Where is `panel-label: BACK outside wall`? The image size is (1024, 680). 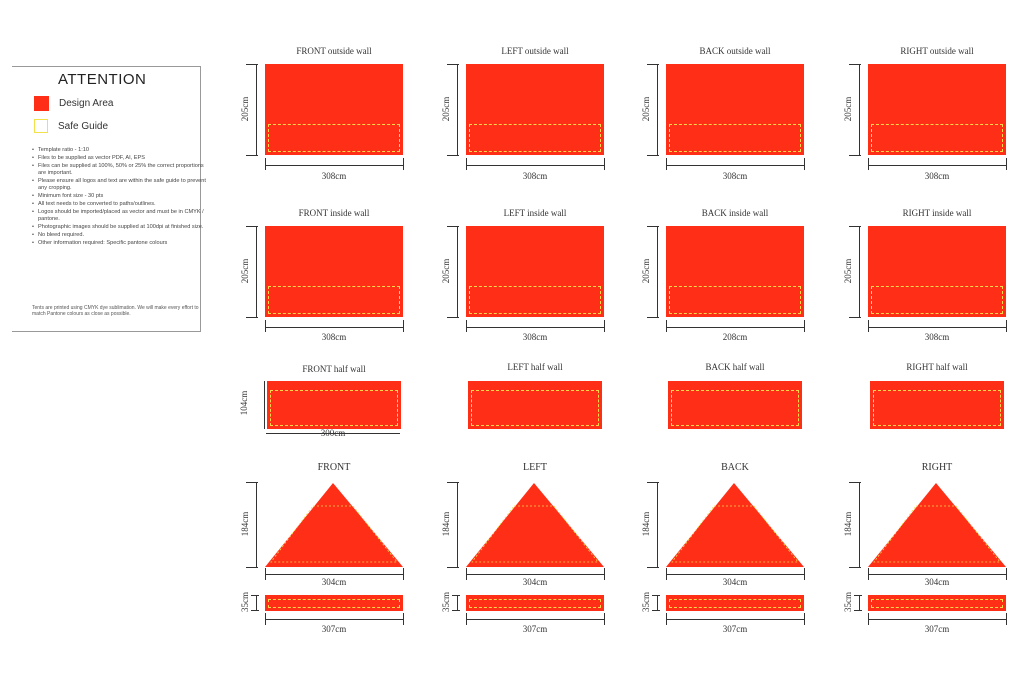 panel-label: BACK outside wall is located at coordinates (735, 51).